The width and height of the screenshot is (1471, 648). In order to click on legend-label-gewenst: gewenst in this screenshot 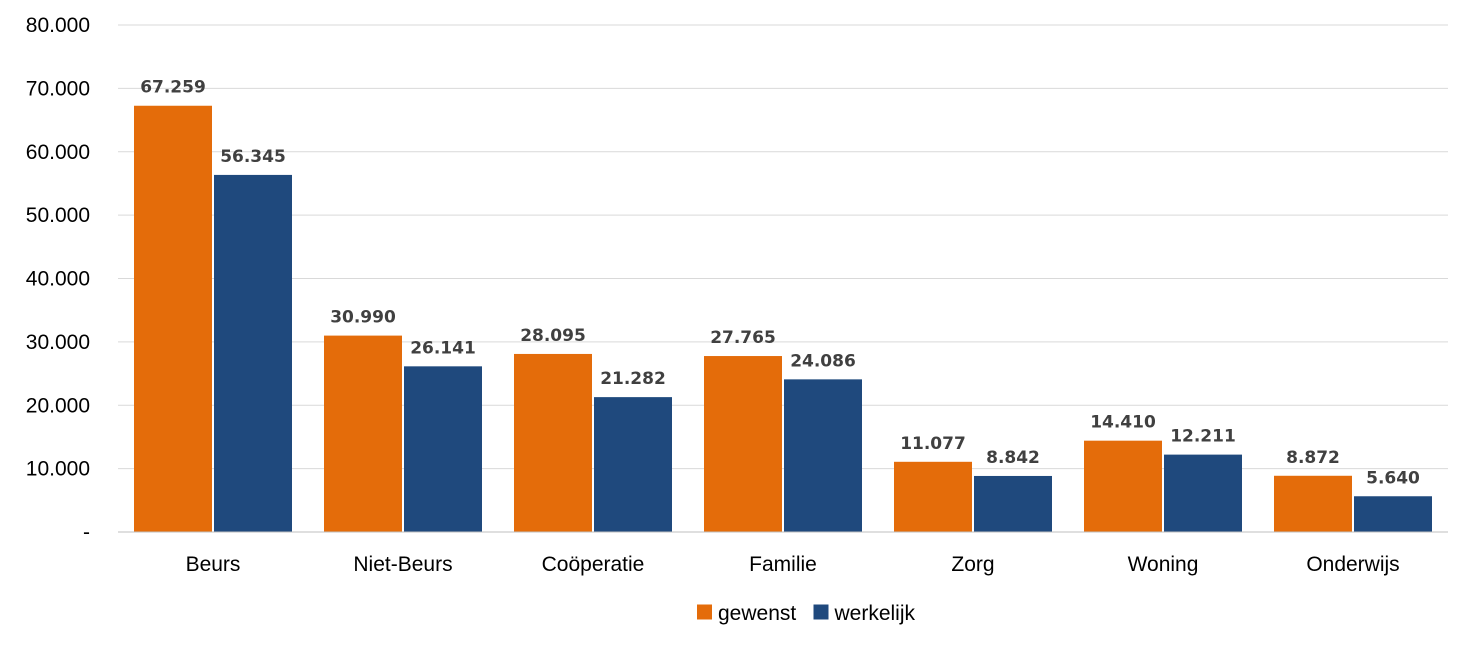, I will do `click(757, 613)`.